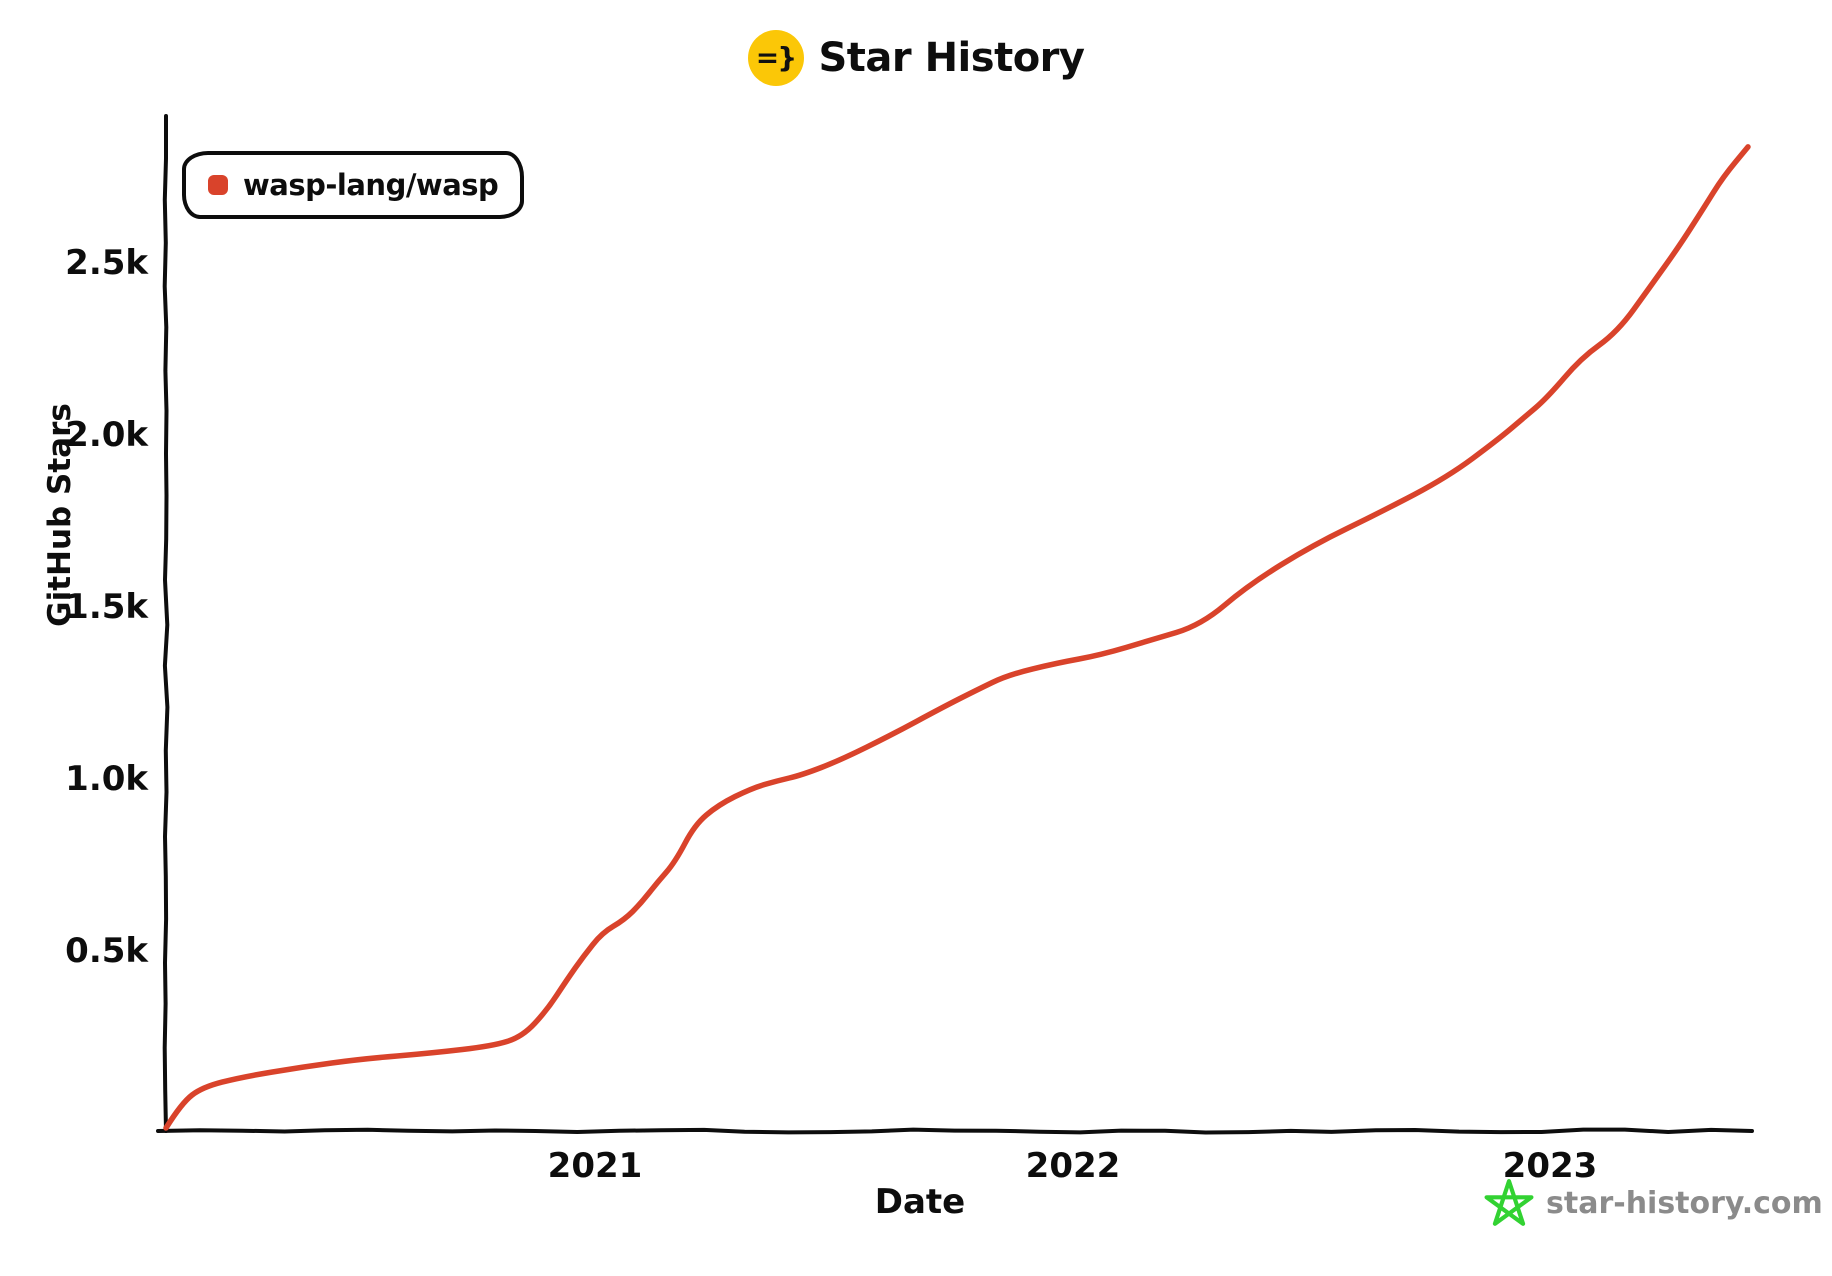 The image size is (1832, 1276). What do you see at coordinates (106, 607) in the screenshot?
I see `y-tick-label-1-5k: 1.5k` at bounding box center [106, 607].